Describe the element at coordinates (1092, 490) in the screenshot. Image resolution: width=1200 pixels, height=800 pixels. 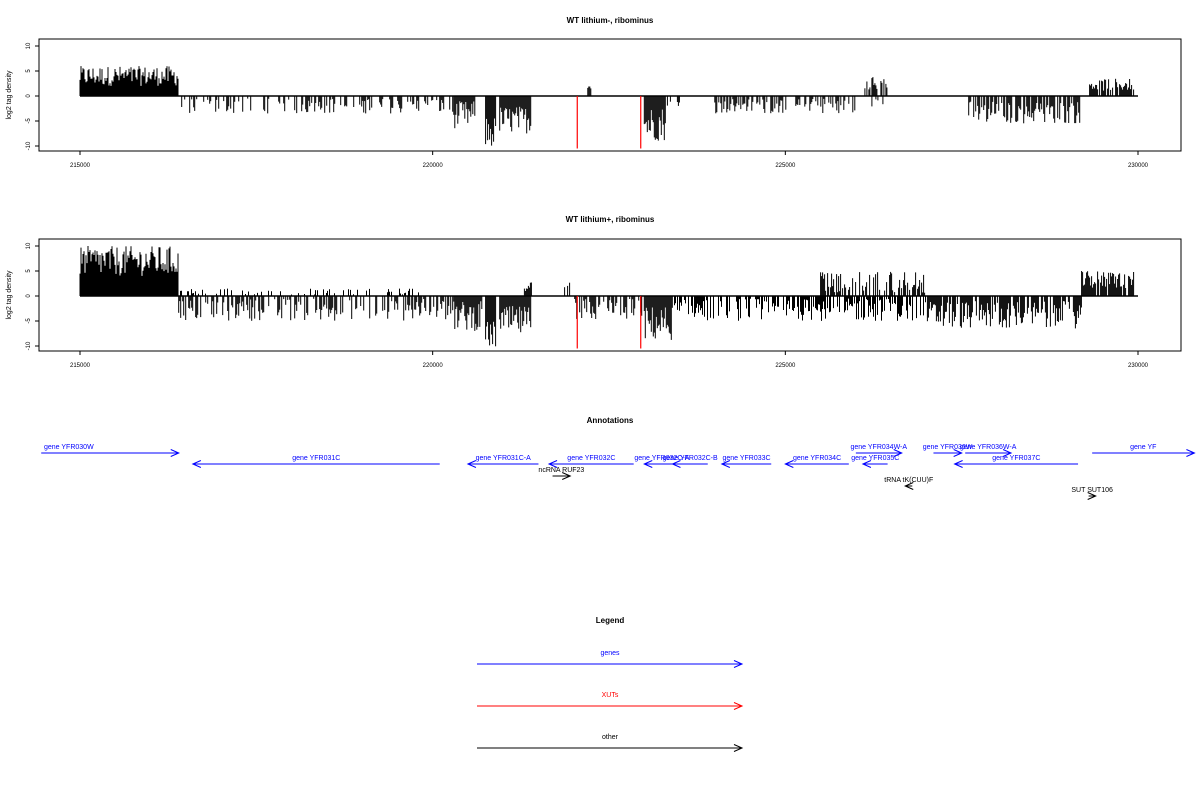
I see `annotation-label: SUT SUT106` at that location.